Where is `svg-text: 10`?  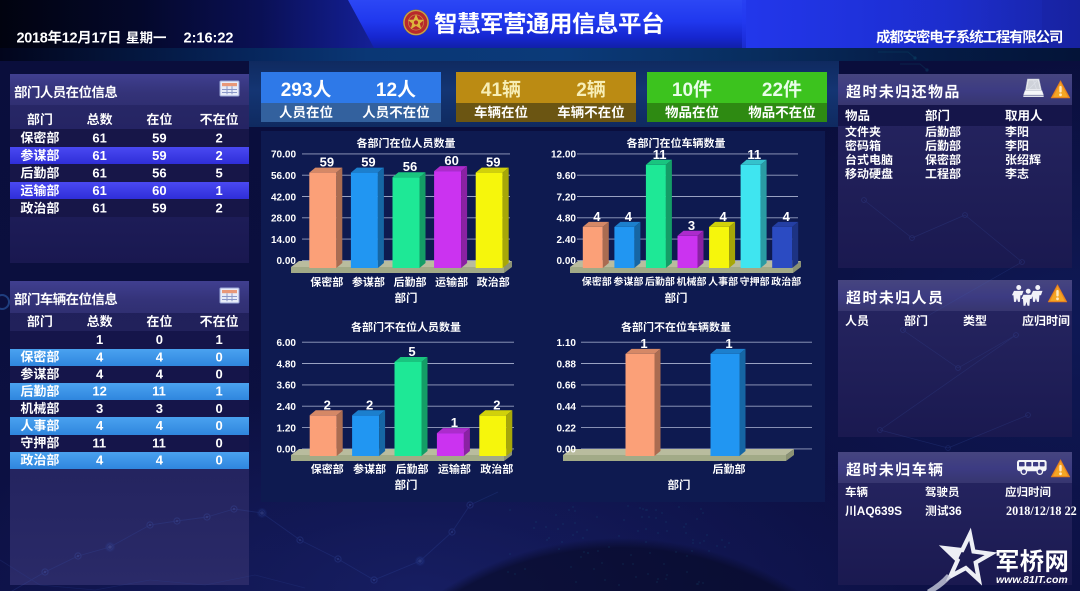
svg-text: 10 is located at coordinates (682, 90).